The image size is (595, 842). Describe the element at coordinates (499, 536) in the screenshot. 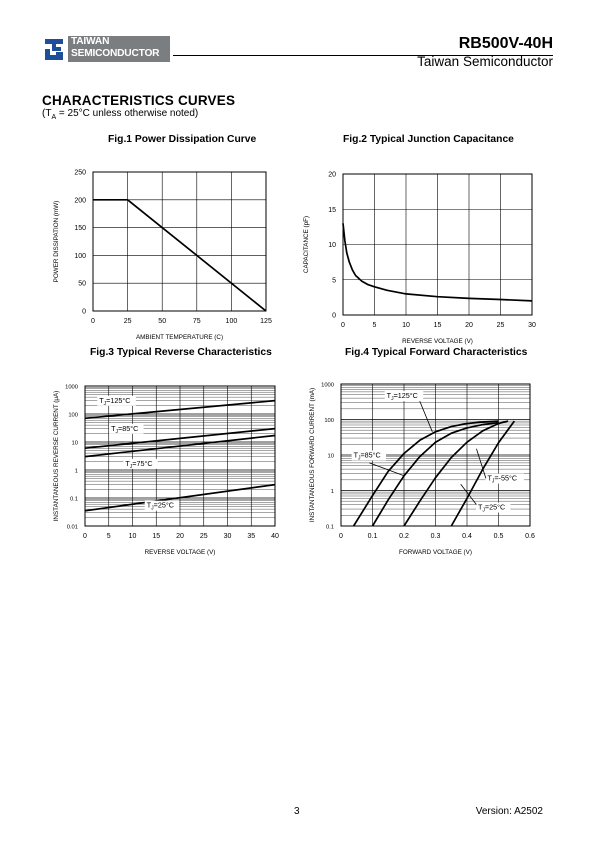

I see `x-tick-label: 0.5` at that location.